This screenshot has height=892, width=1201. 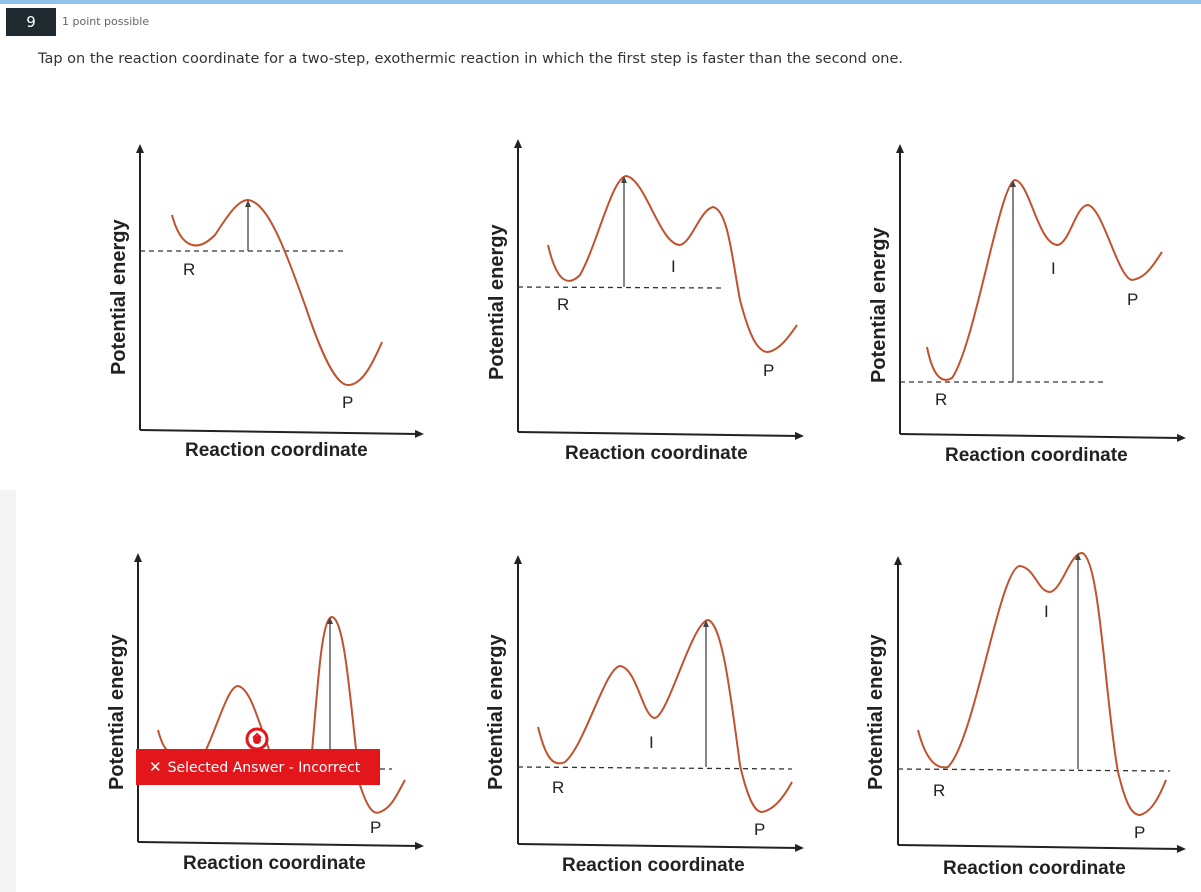 What do you see at coordinates (759, 829) in the screenshot?
I see `graph-5-label-p: P` at bounding box center [759, 829].